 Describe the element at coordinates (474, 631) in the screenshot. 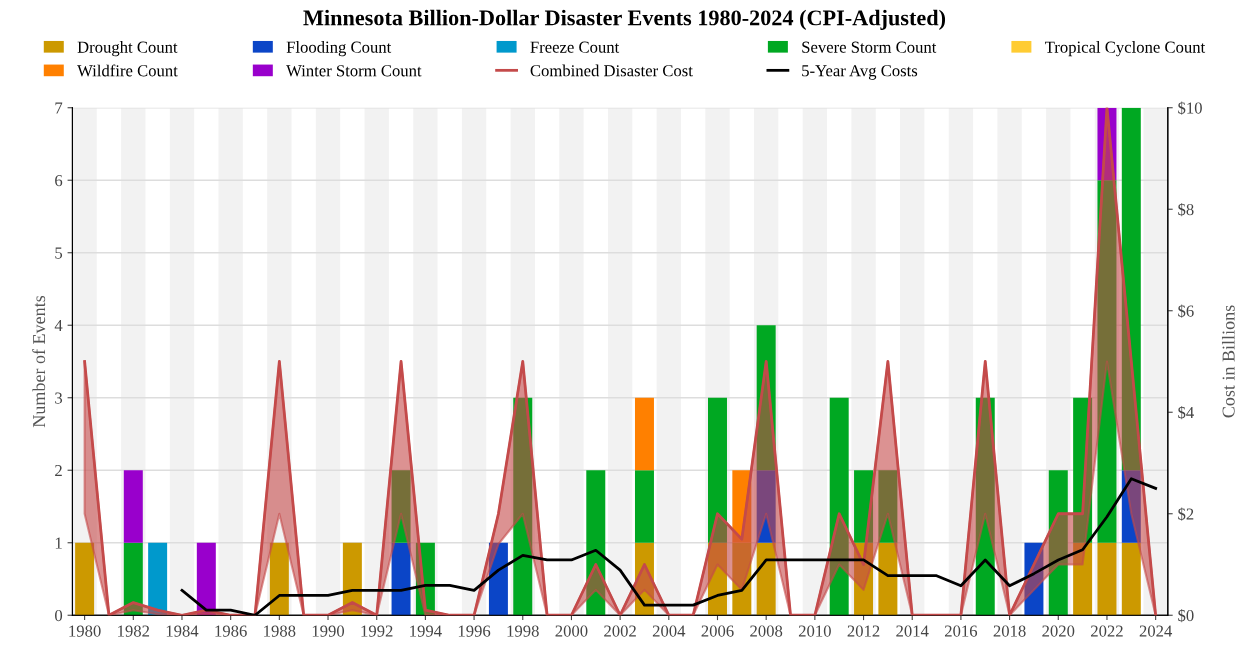

I see `x-tick-label: 1996` at that location.